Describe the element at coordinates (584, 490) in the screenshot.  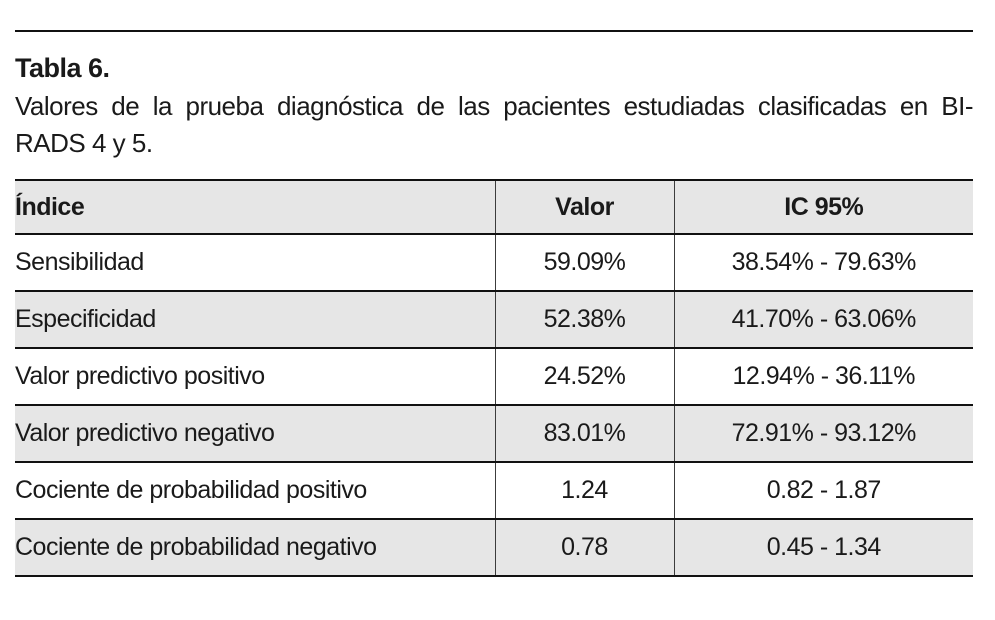
I see `cell-valor: 1.24` at that location.